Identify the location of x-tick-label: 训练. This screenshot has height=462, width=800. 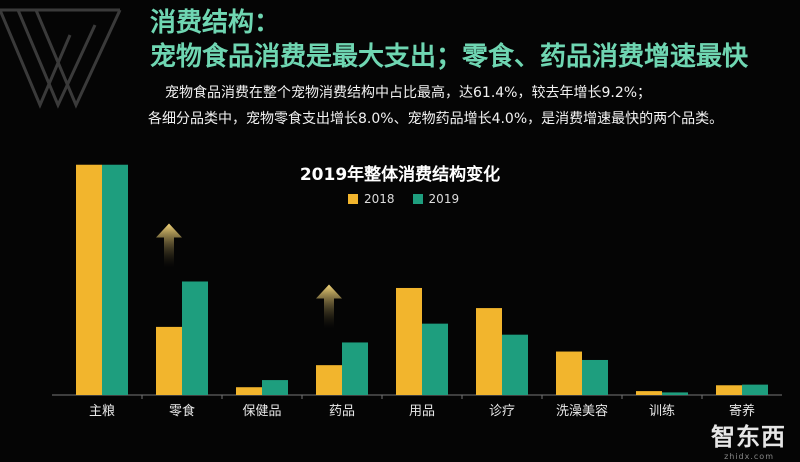
(662, 411).